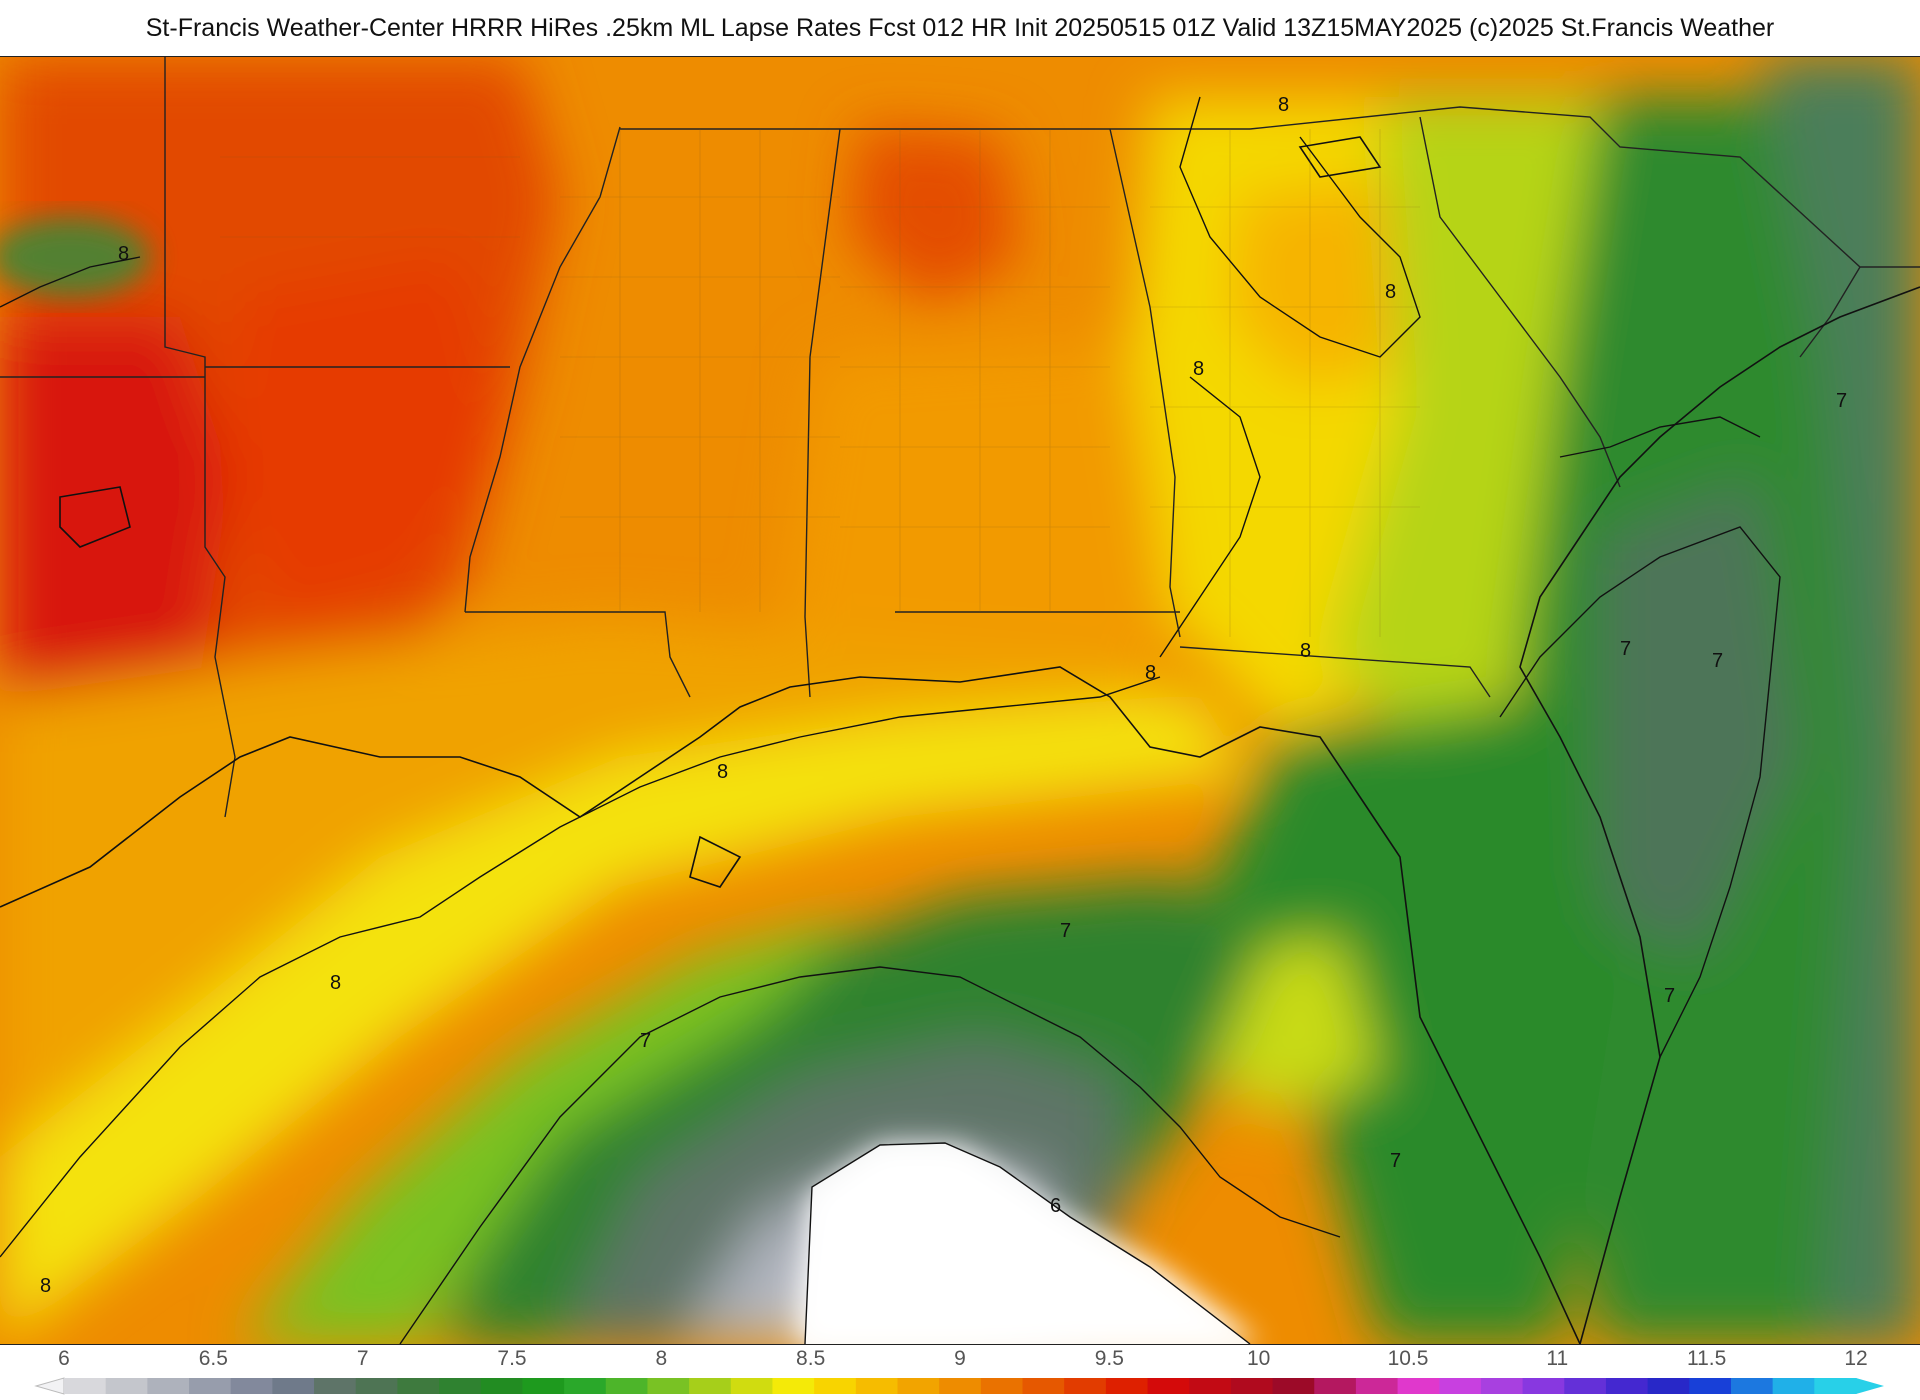 The height and width of the screenshot is (1400, 1920). I want to click on delta-outline, so click(715, 861).